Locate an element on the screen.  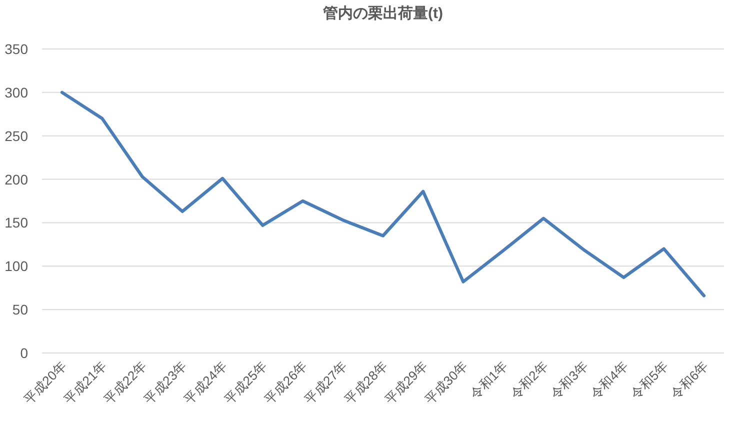
y-tick-label: 300 is located at coordinates (16, 92).